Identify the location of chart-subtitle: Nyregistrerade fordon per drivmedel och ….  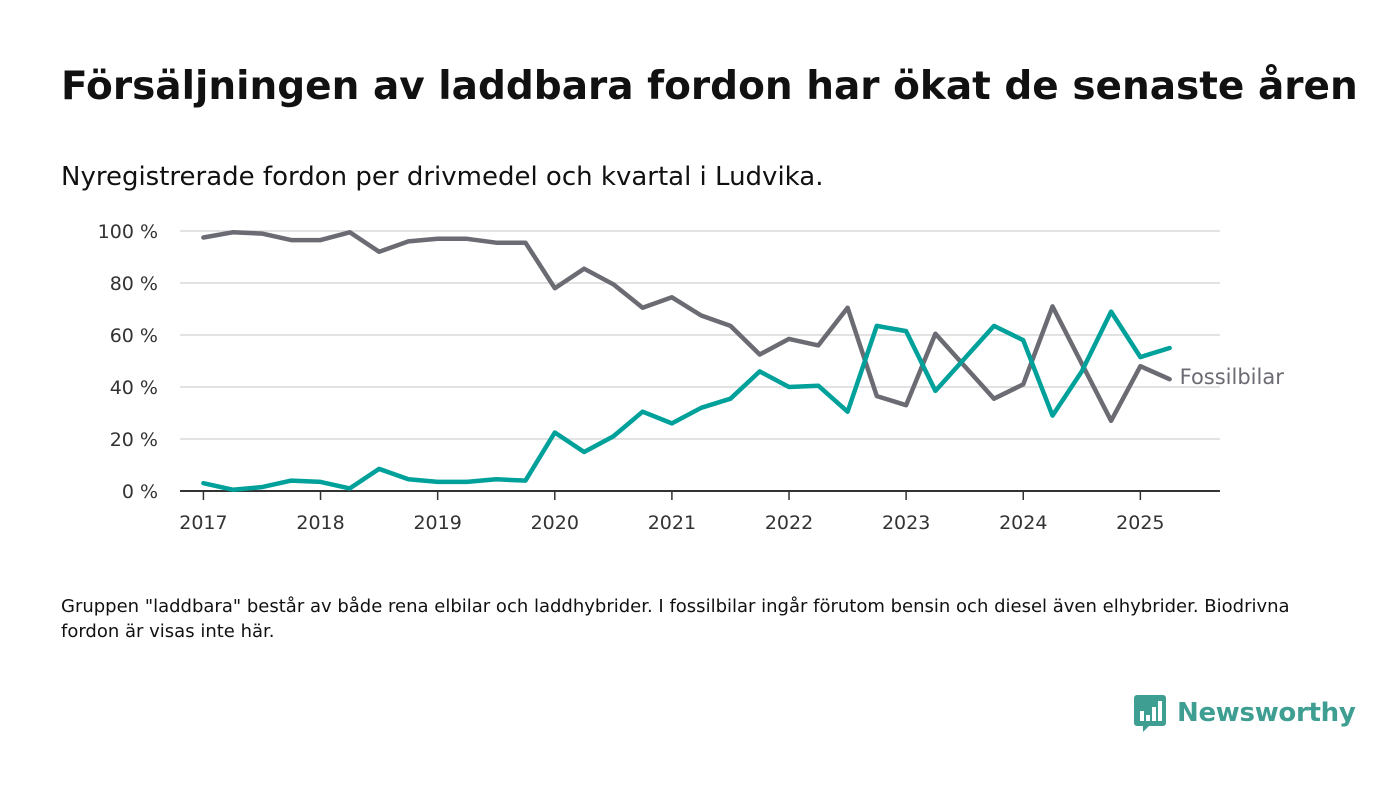
(442, 177).